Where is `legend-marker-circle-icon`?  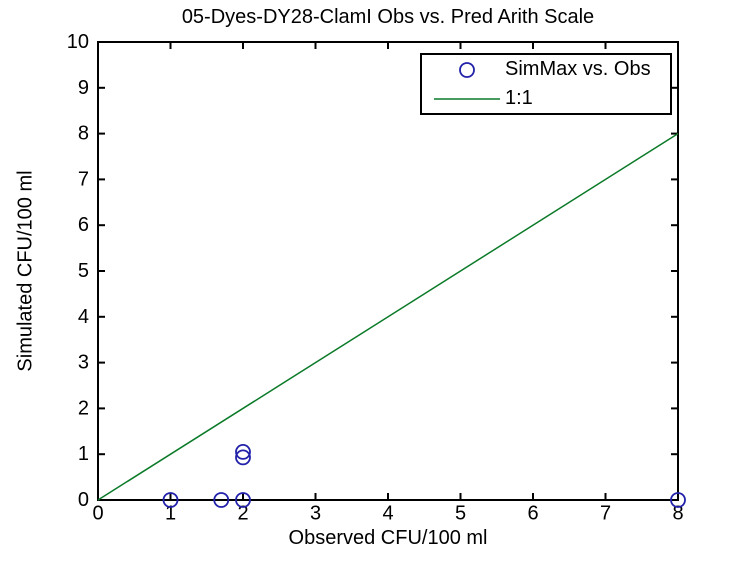
legend-marker-circle-icon is located at coordinates (467, 69).